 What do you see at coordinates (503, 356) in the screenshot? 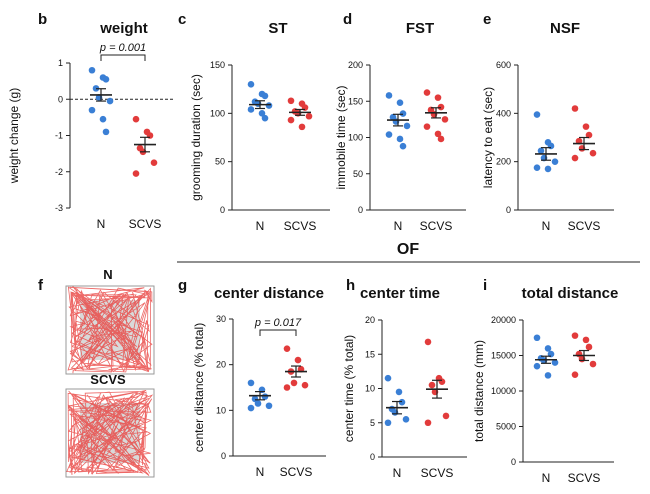
I see `y-tick-label: 15000` at bounding box center [503, 356].